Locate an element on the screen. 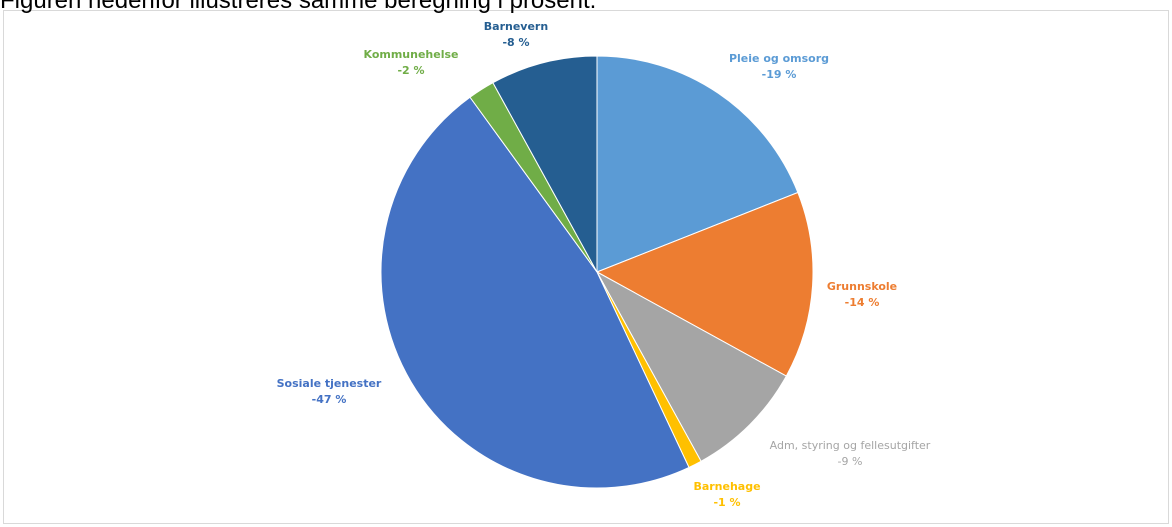 Image resolution: width=1172 pixels, height=527 pixels. label-value: -2 % is located at coordinates (410, 70).